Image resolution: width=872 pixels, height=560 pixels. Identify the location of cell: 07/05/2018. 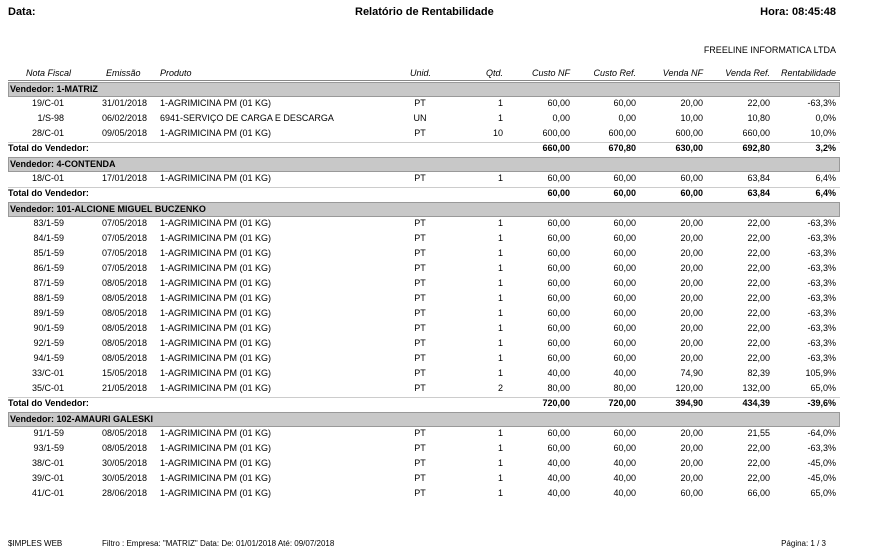
(125, 268).